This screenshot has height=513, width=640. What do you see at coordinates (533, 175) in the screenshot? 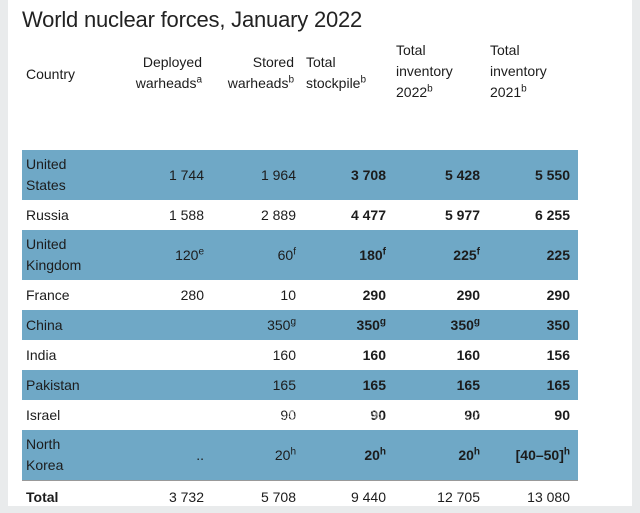
I see `inv2021-cell: 5 550` at bounding box center [533, 175].